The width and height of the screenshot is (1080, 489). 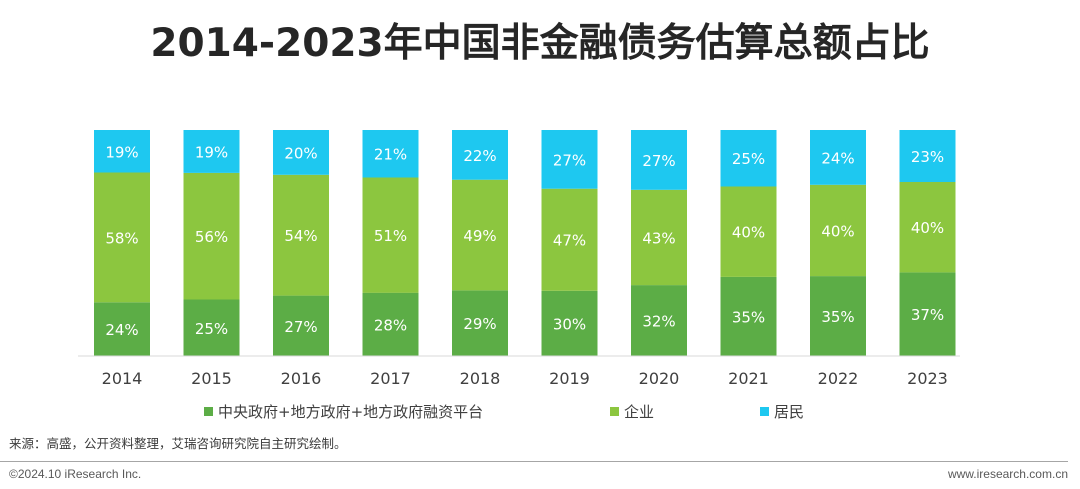 I want to click on data-label: 37%, so click(x=927, y=315).